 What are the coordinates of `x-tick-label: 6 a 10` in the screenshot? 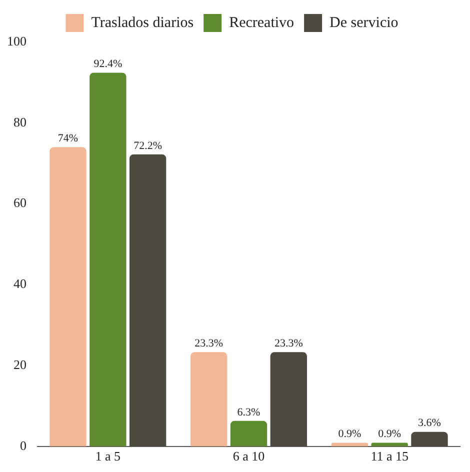 It's located at (248, 456).